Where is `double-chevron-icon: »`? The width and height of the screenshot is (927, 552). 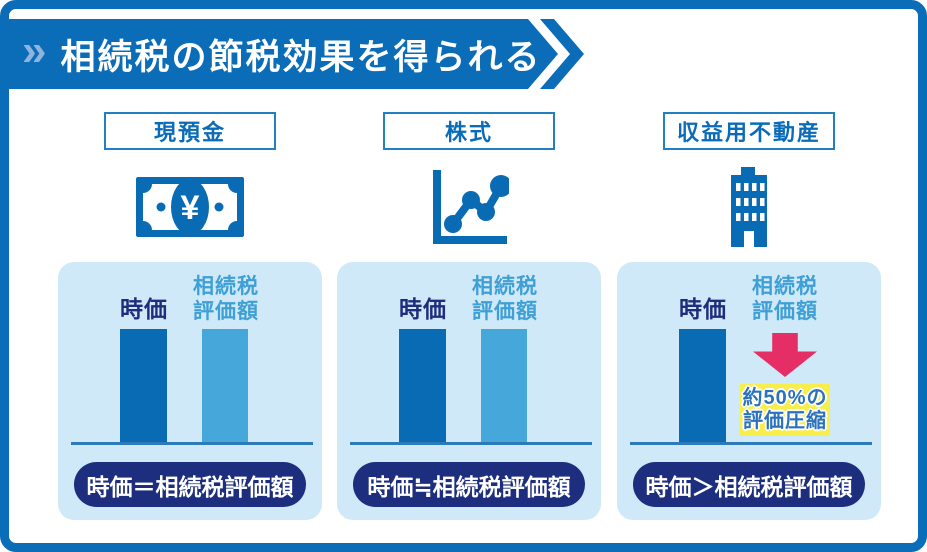 double-chevron-icon: » is located at coordinates (34, 50).